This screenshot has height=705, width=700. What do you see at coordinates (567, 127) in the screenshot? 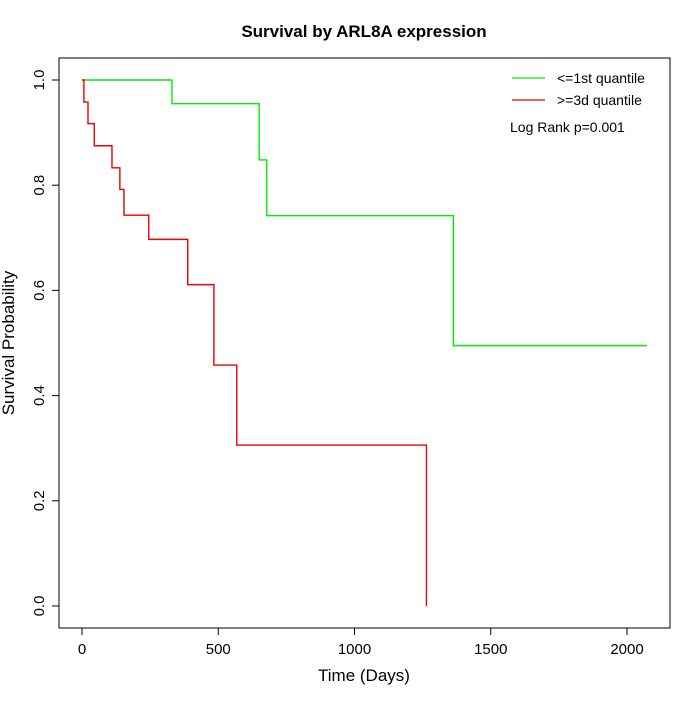
I see `logrank-annotation: Log Rank p=0.001` at bounding box center [567, 127].